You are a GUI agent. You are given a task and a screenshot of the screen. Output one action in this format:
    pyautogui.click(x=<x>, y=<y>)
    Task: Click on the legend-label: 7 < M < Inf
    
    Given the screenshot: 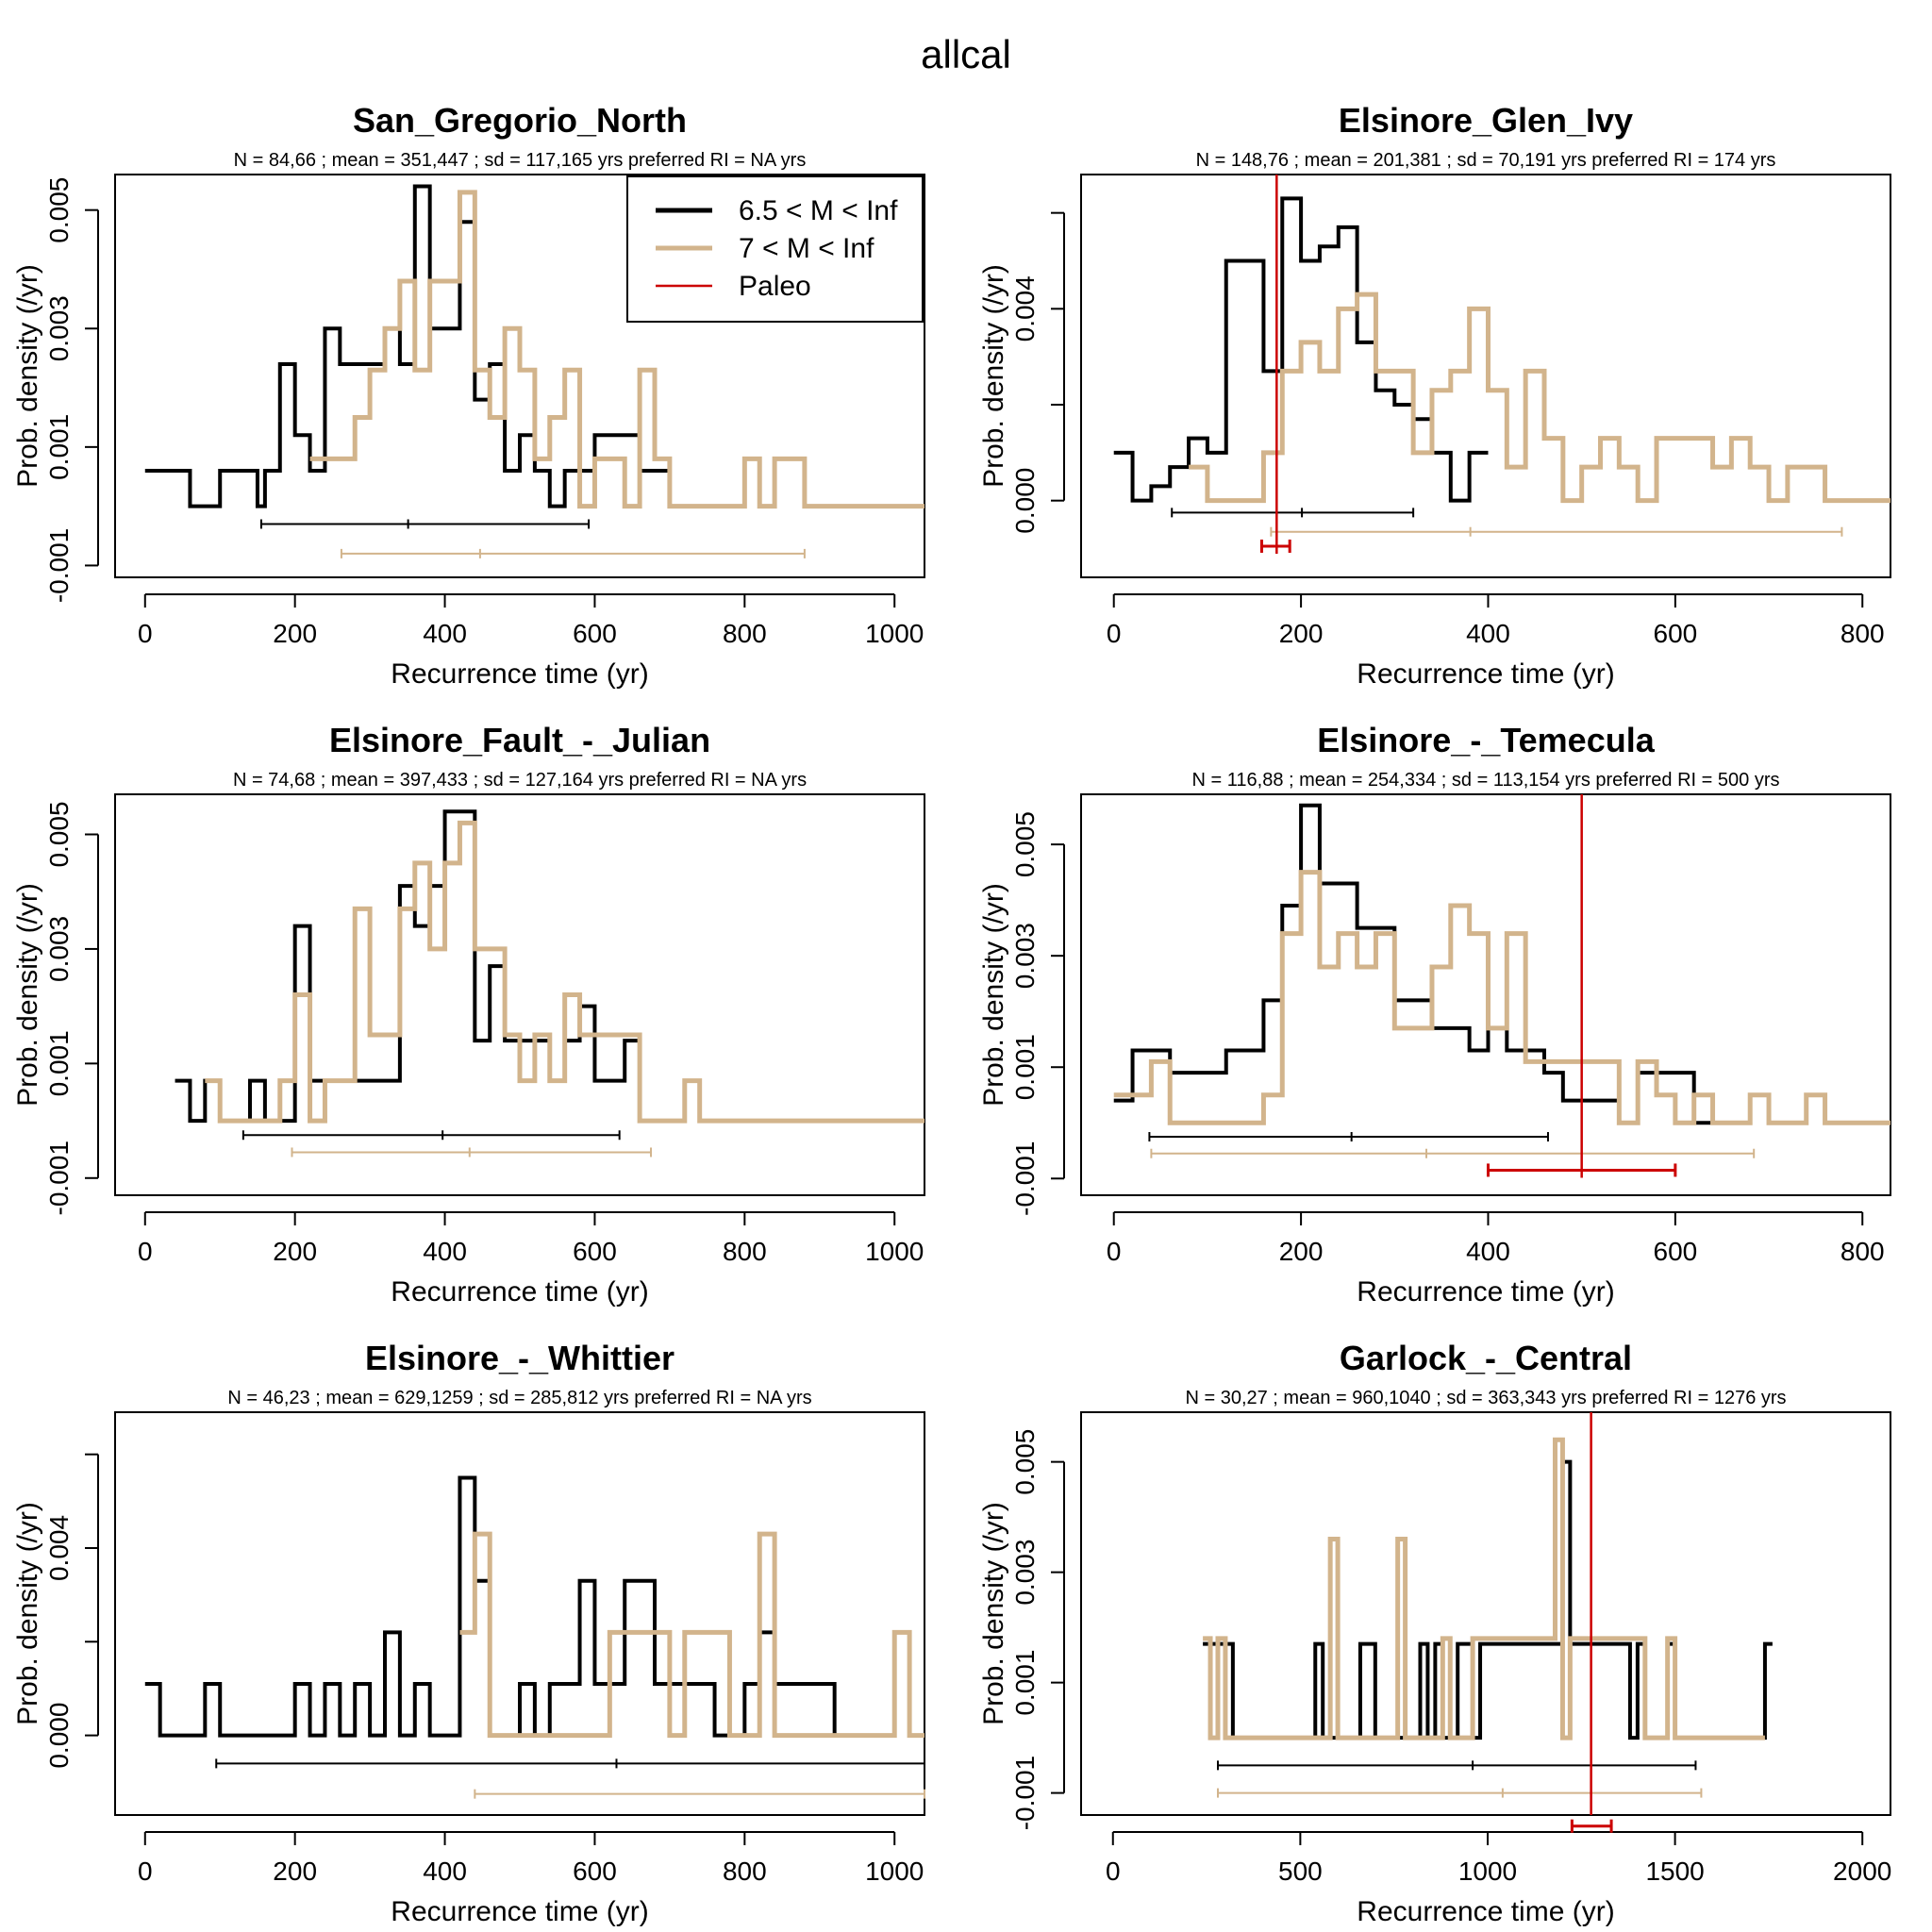 What is the action you would take?
    pyautogui.click(x=806, y=249)
    